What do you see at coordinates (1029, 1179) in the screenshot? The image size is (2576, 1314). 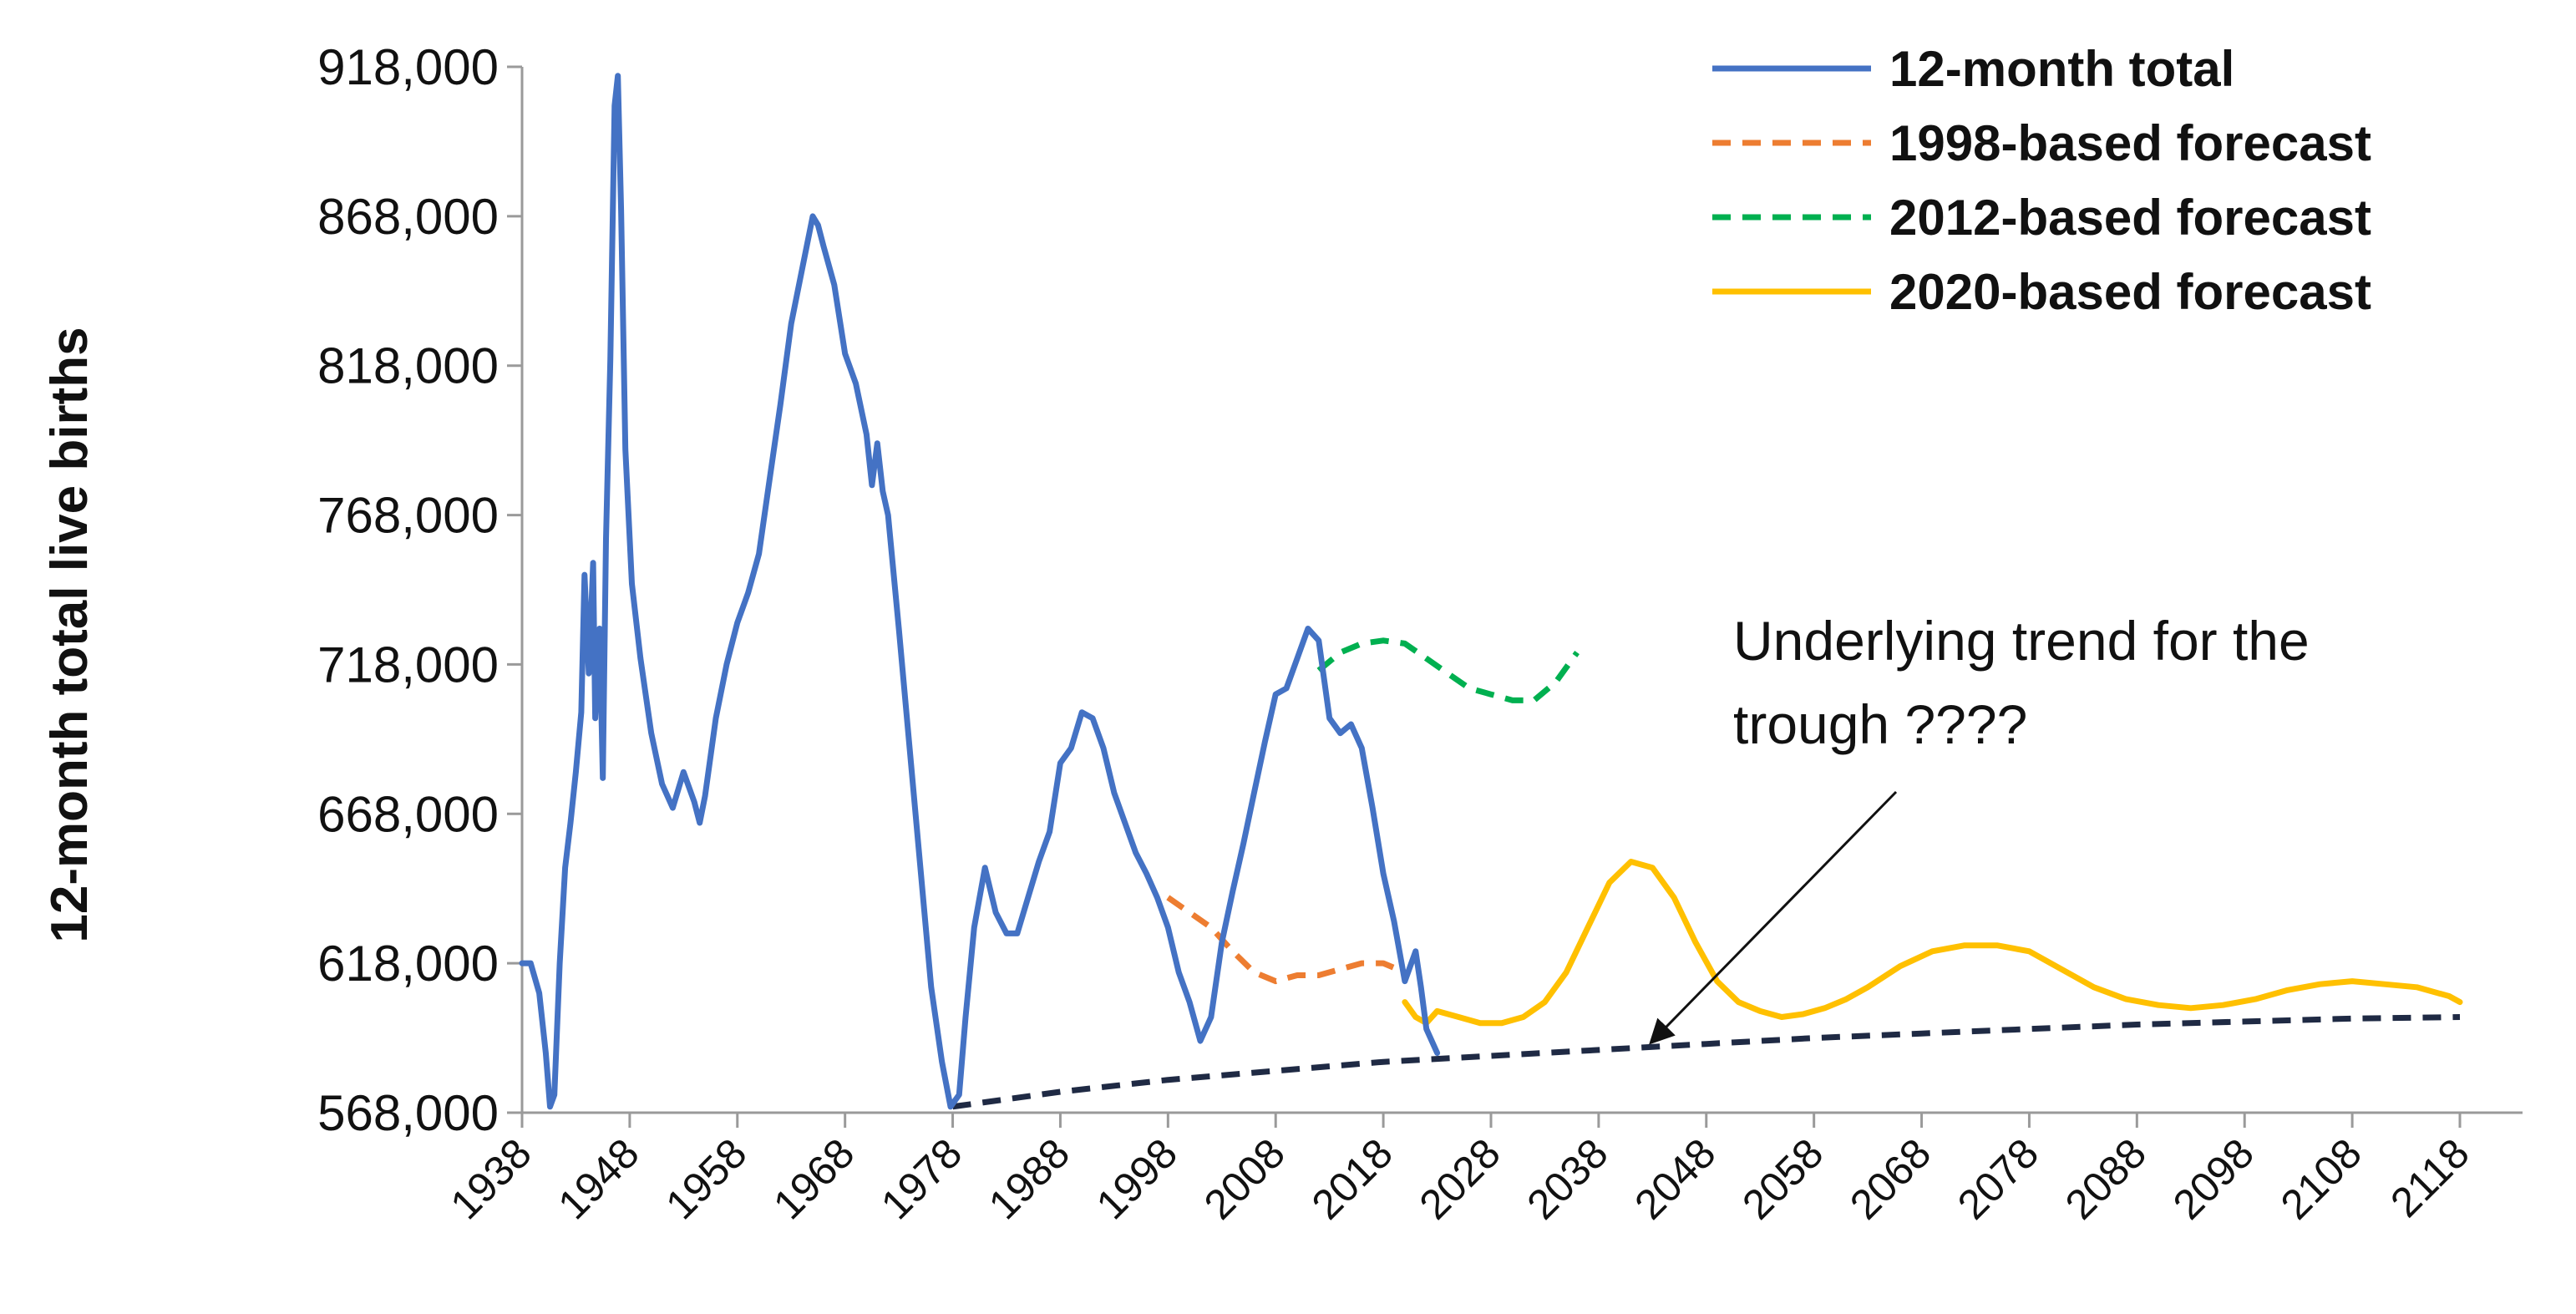 I see `x-tick-label: 1988` at bounding box center [1029, 1179].